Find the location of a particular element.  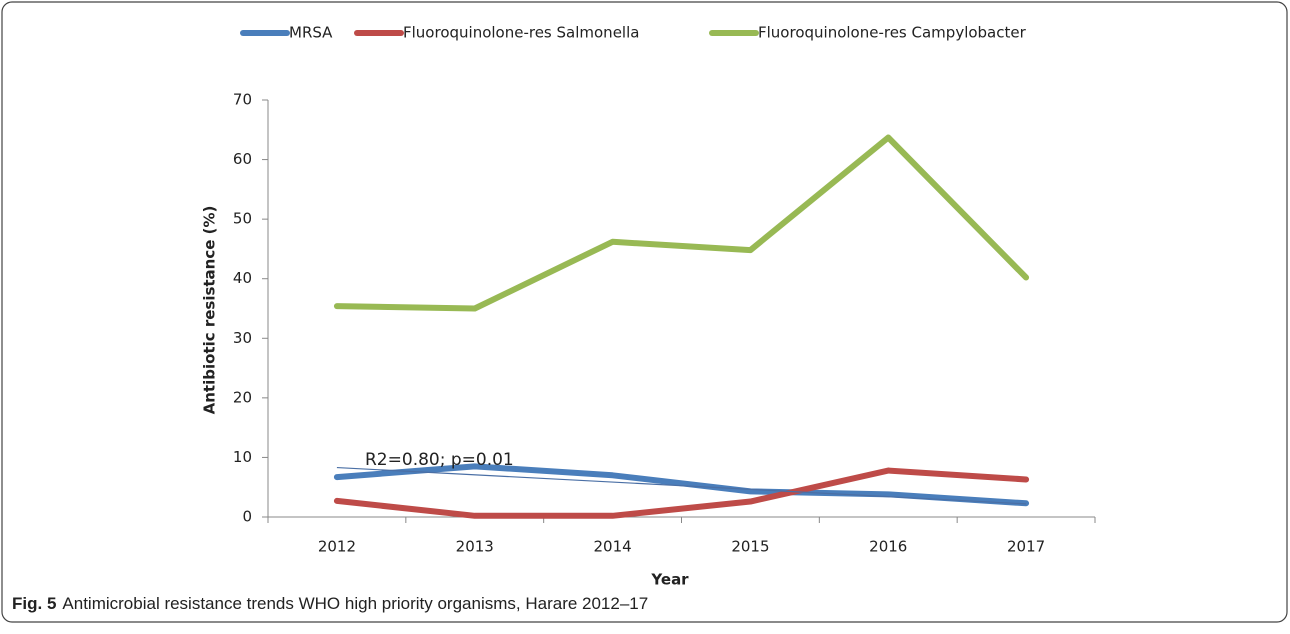

x-tick-label: 2013 is located at coordinates (475, 547).